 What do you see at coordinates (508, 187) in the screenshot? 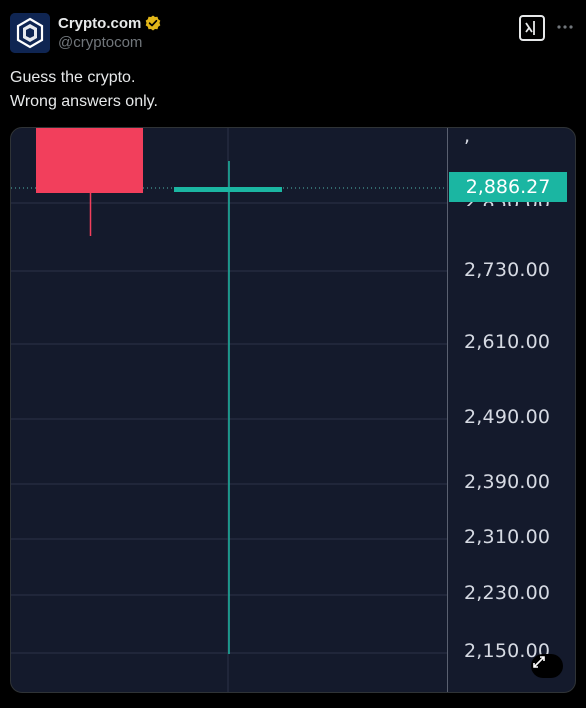
I see `current-price-badge: 2,886.27` at bounding box center [508, 187].